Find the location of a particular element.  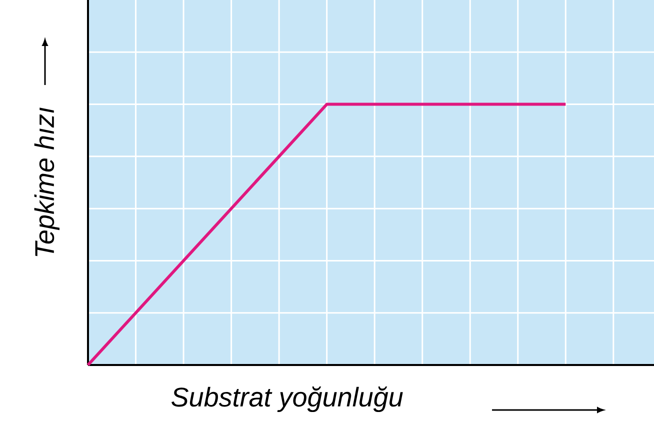

y-axis-title: Tepkime hızı is located at coordinates (47, 182).